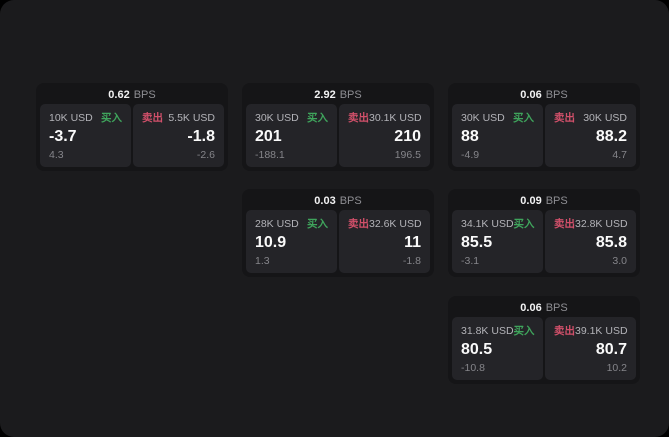 This screenshot has width=669, height=437. Describe the element at coordinates (85, 135) in the screenshot. I see `buy-quote: 10K USD 买入 -3.7 4.3` at that location.